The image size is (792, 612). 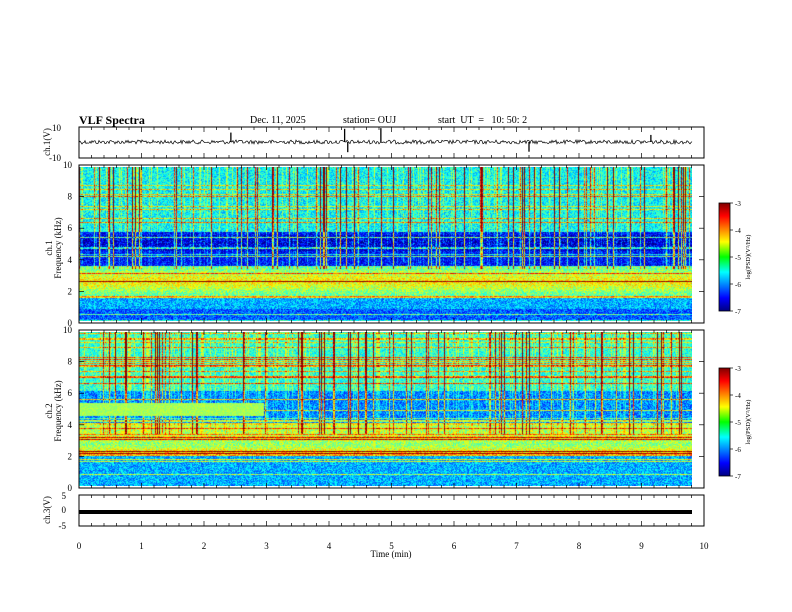 What do you see at coordinates (385, 142) in the screenshot?
I see `ch1-waveform-line` at bounding box center [385, 142].